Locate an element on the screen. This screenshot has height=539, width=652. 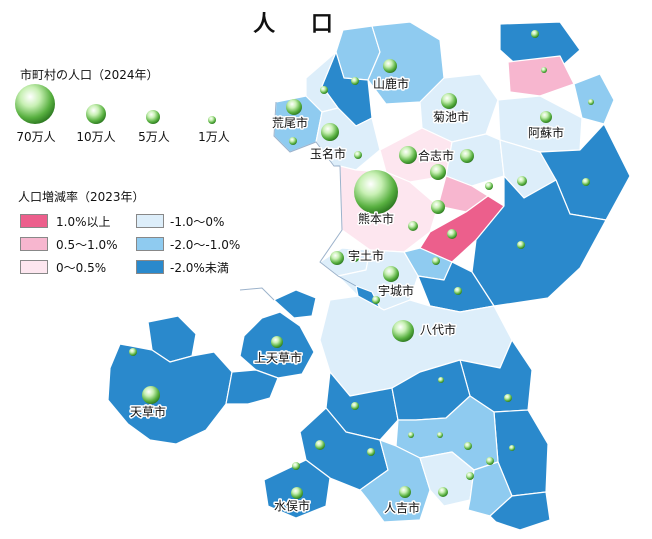
label-uki: 宇城市 is located at coordinates (396, 290).